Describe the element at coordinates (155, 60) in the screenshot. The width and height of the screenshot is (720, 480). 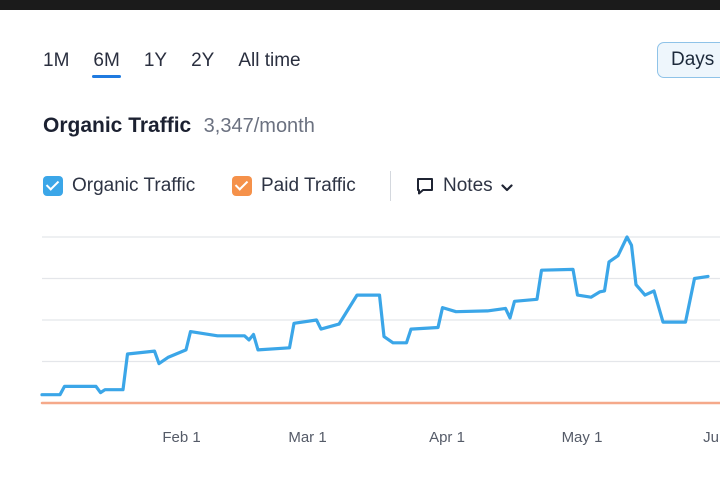
I see `tab-1y: 1Y` at that location.